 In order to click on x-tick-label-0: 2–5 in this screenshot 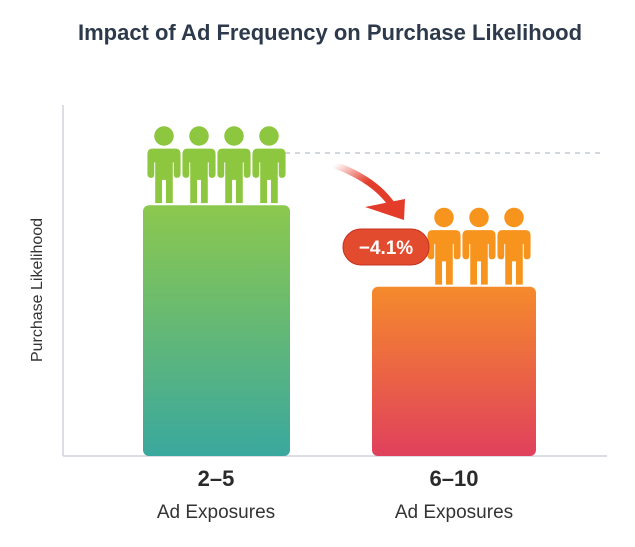, I will do `click(216, 478)`.